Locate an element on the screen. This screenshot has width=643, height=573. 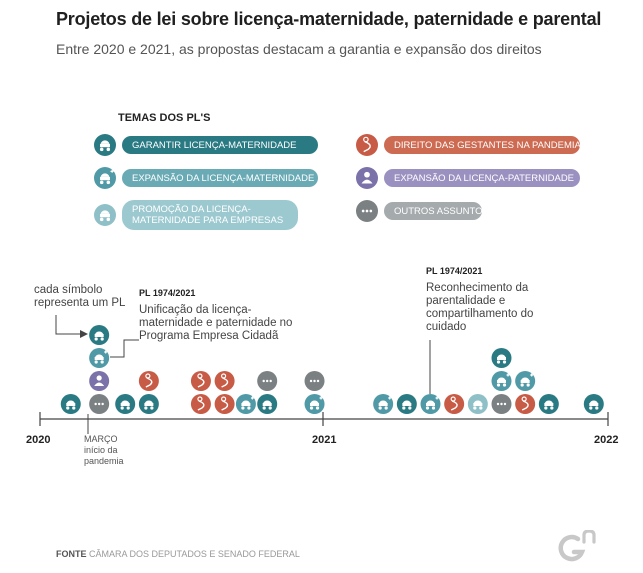
axis-label-march-sub: início da pandemia is located at coordinates (104, 455).